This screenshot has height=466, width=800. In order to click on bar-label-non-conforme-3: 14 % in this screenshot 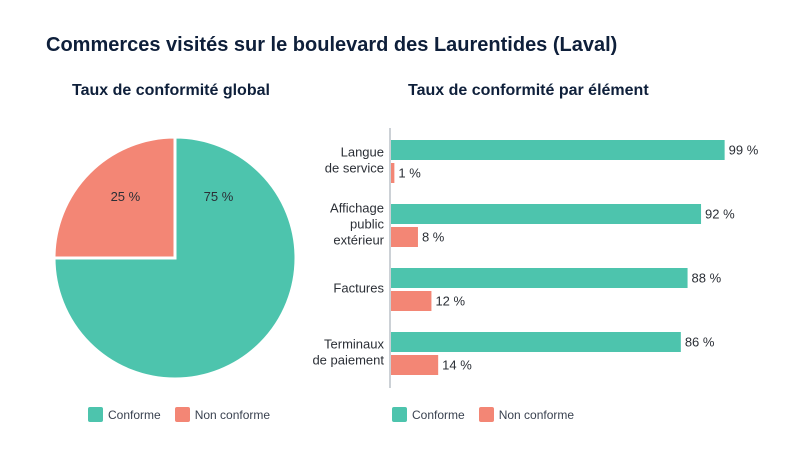, I will do `click(457, 364)`.